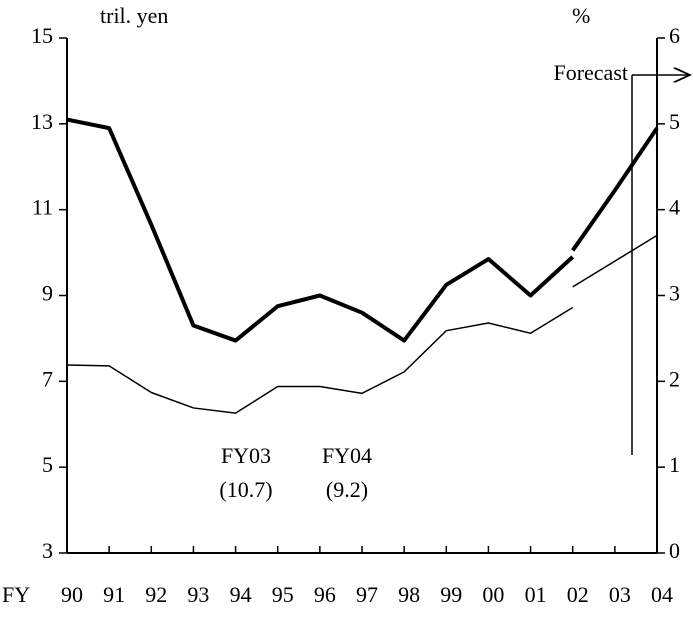 This screenshot has height=618, width=693. Describe the element at coordinates (134, 15) in the screenshot. I see `y-axis-label: tril. yen` at that location.